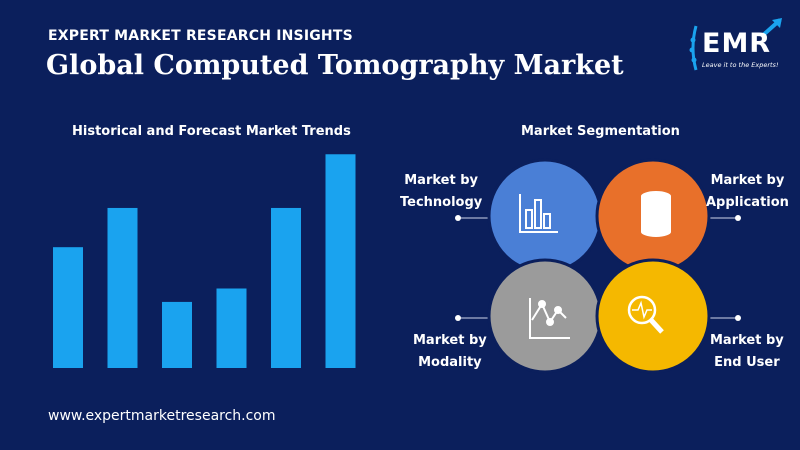  I want to click on page-title: Global Computed Tomography Market, so click(335, 65).